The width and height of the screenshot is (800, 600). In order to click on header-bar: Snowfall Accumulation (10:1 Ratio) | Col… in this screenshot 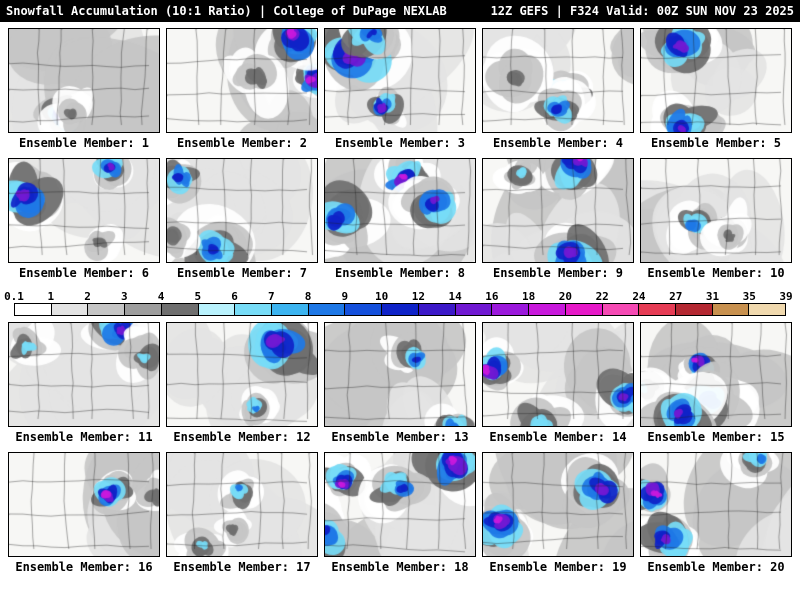, I will do `click(400, 11)`.